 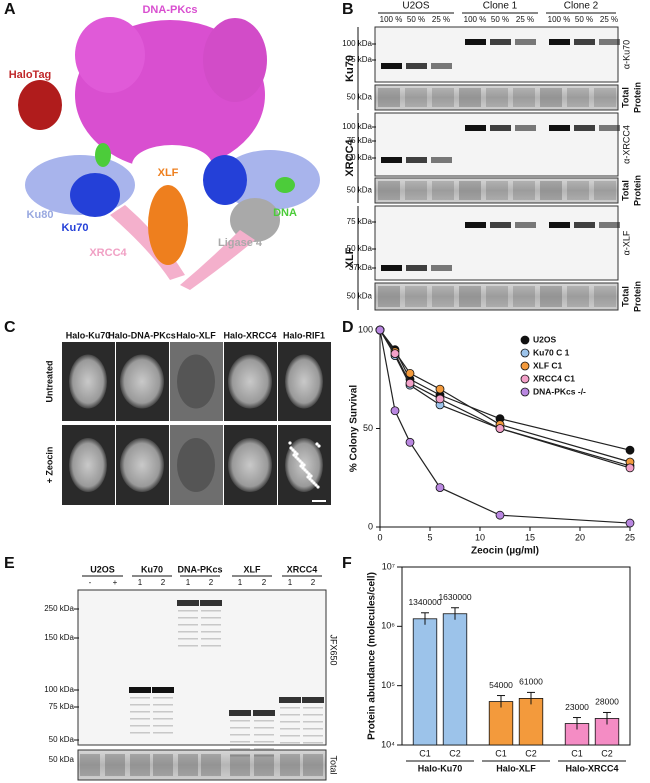 What do you see at coordinates (361, 267) in the screenshot?
I see `marker-label: 37kDa` at bounding box center [361, 267].